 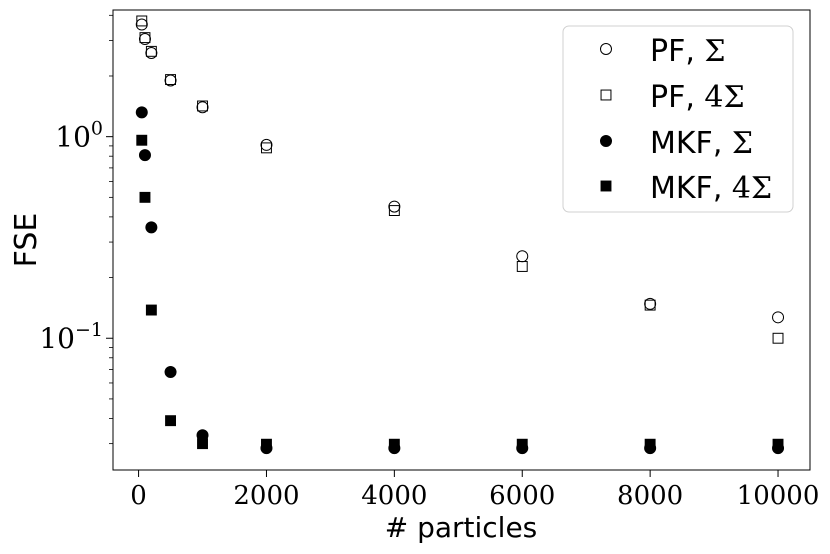 What do you see at coordinates (394, 496) in the screenshot?
I see `x-tick-label: 4000` at bounding box center [394, 496].